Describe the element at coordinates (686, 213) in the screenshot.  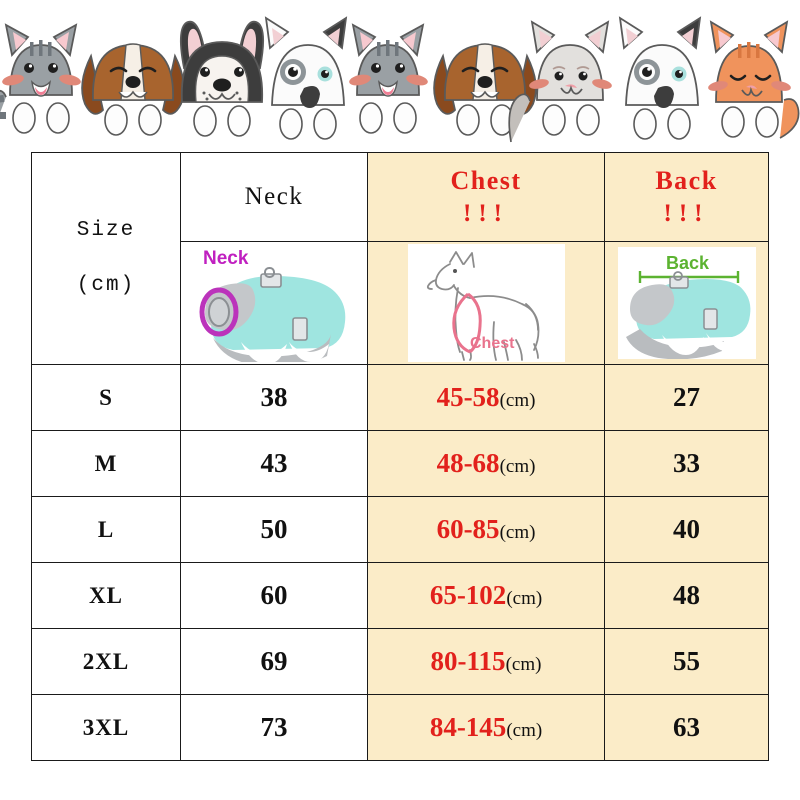
I see `header-back-alert: !!!` at that location.